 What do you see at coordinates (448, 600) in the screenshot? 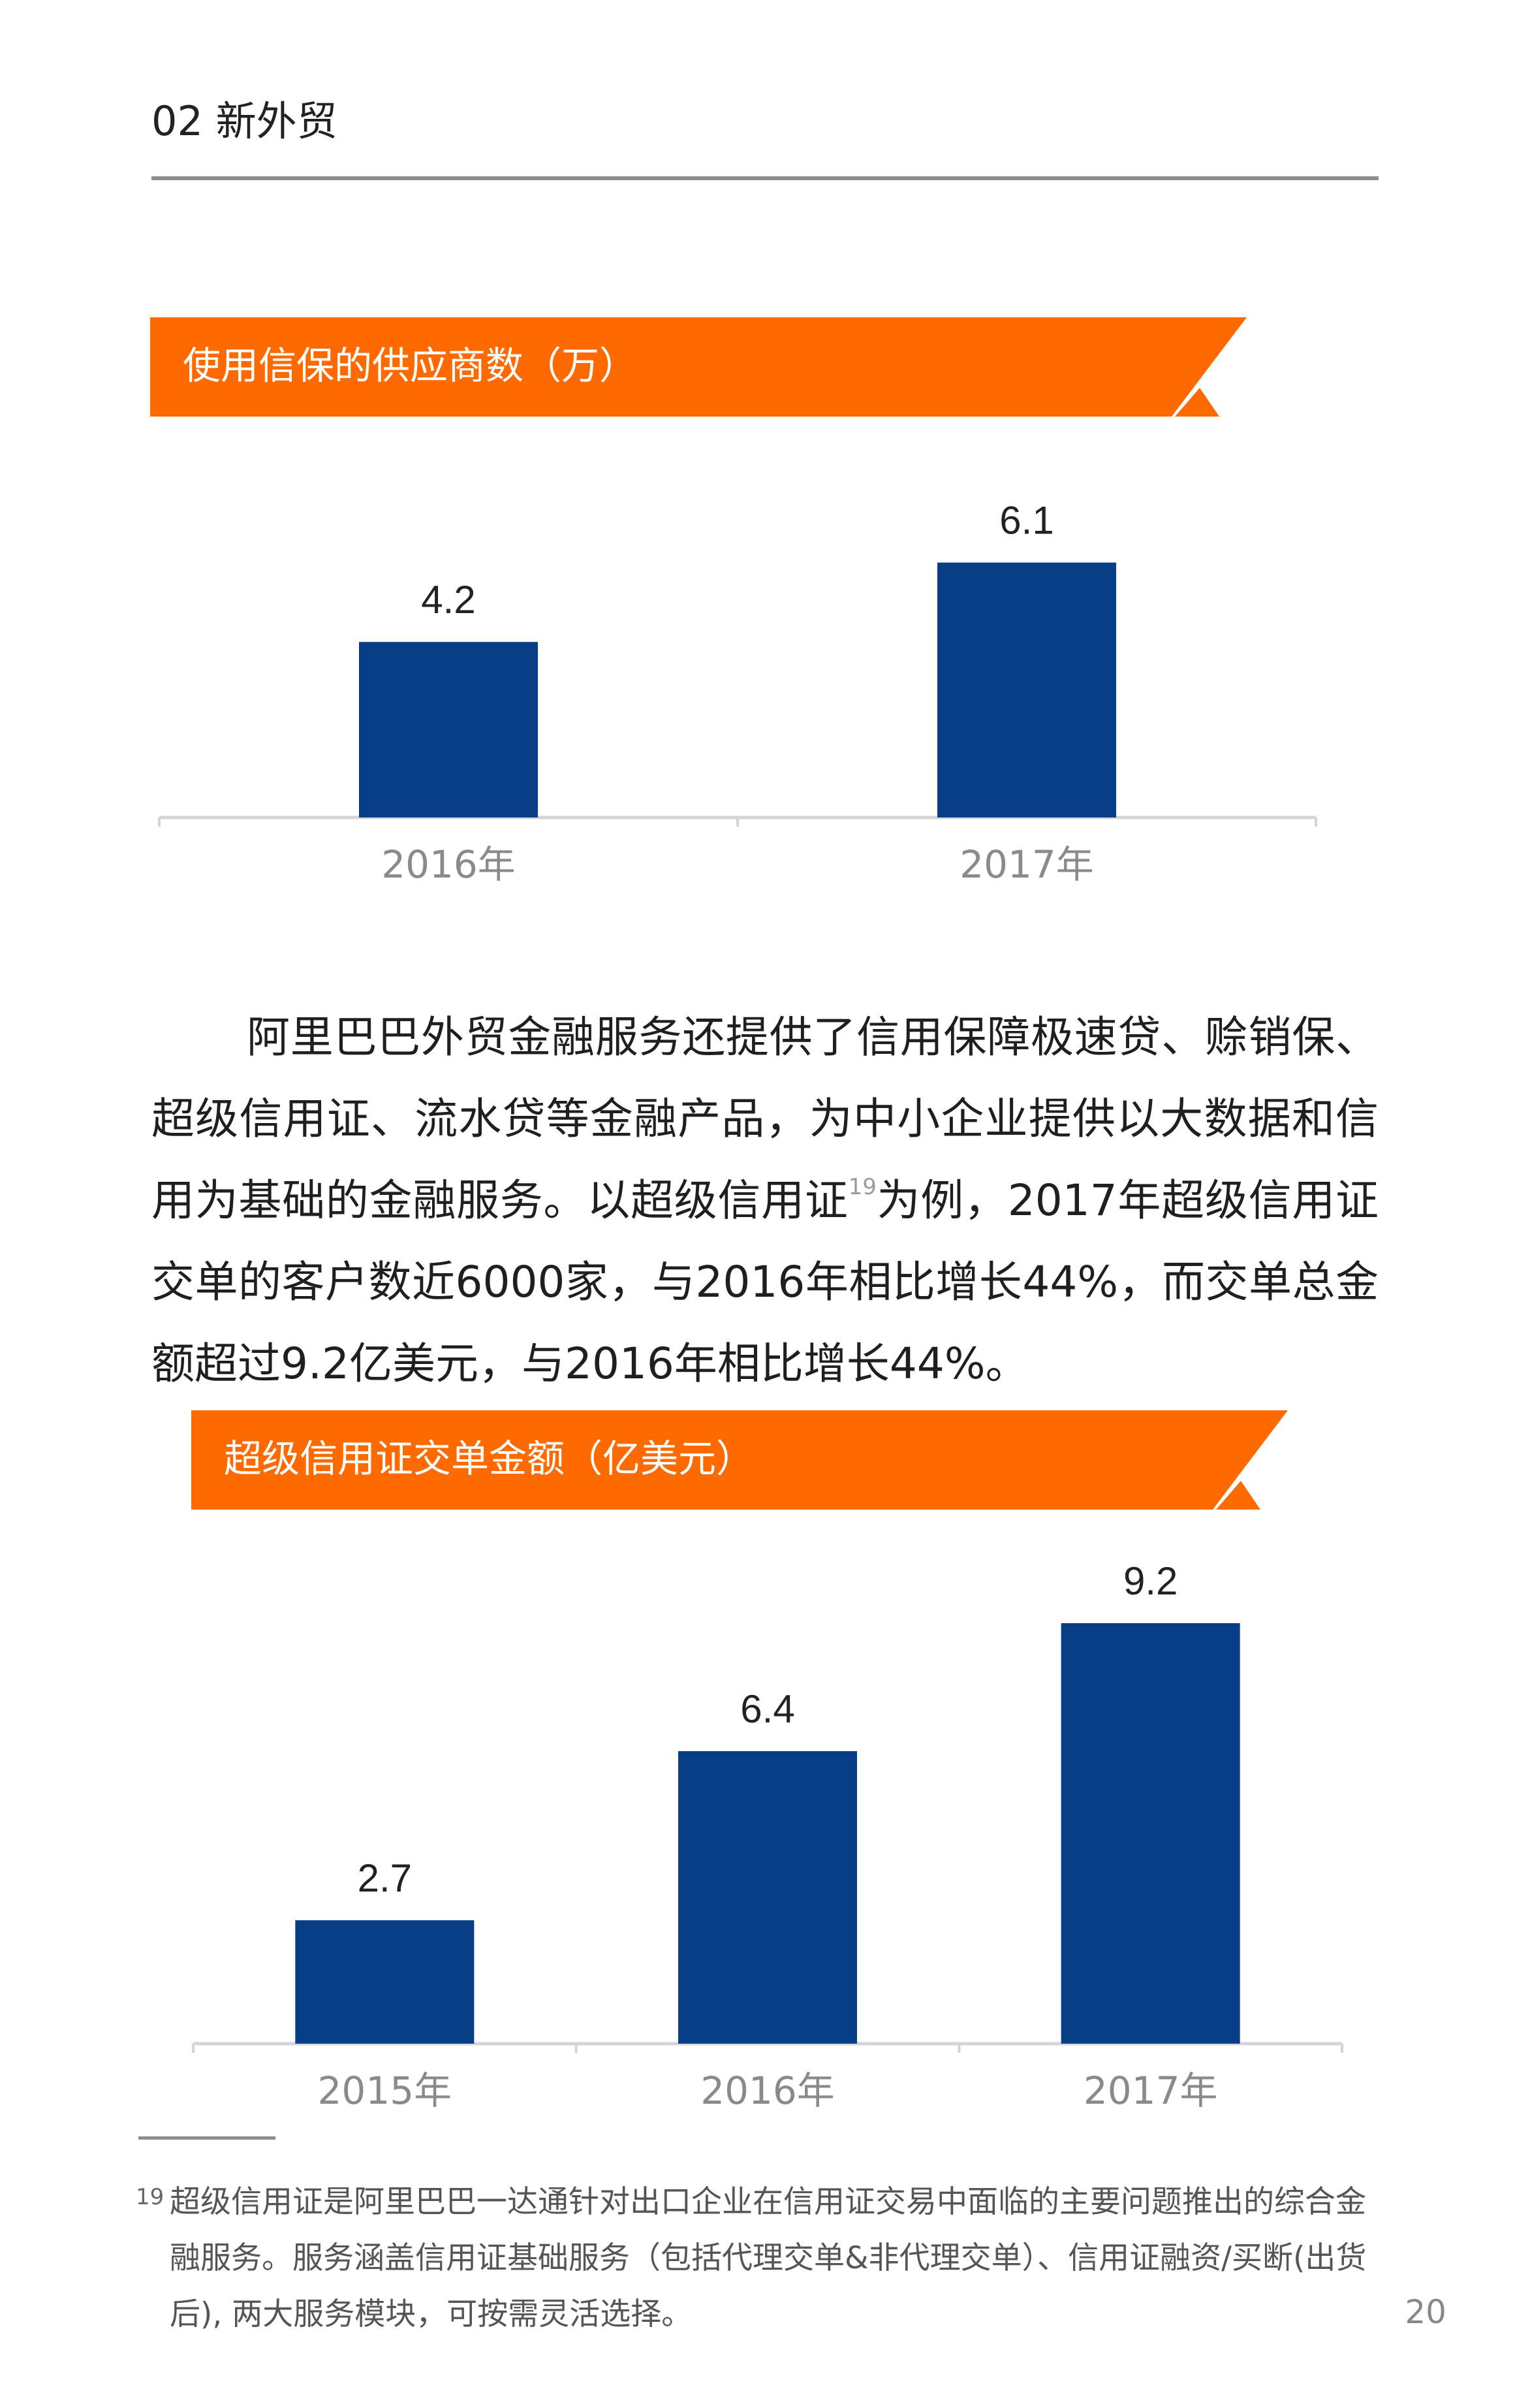
I see `data-label: 4.2` at bounding box center [448, 600].